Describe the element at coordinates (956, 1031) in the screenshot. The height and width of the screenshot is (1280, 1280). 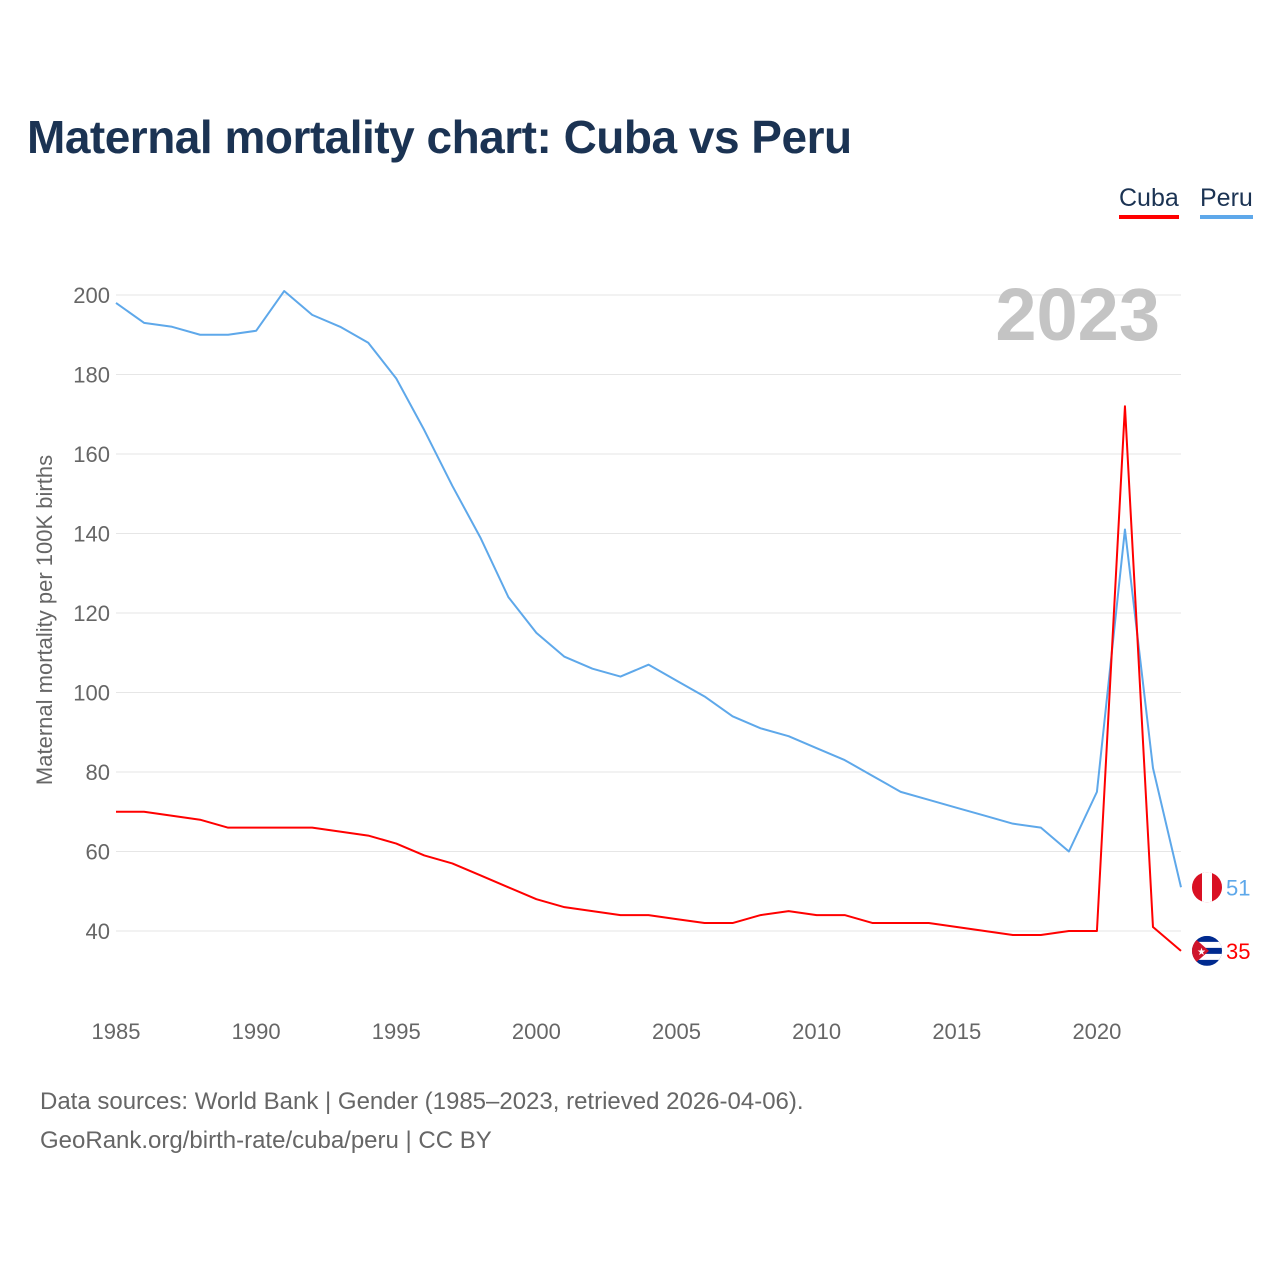
I see `x-tick-label: 2015` at that location.